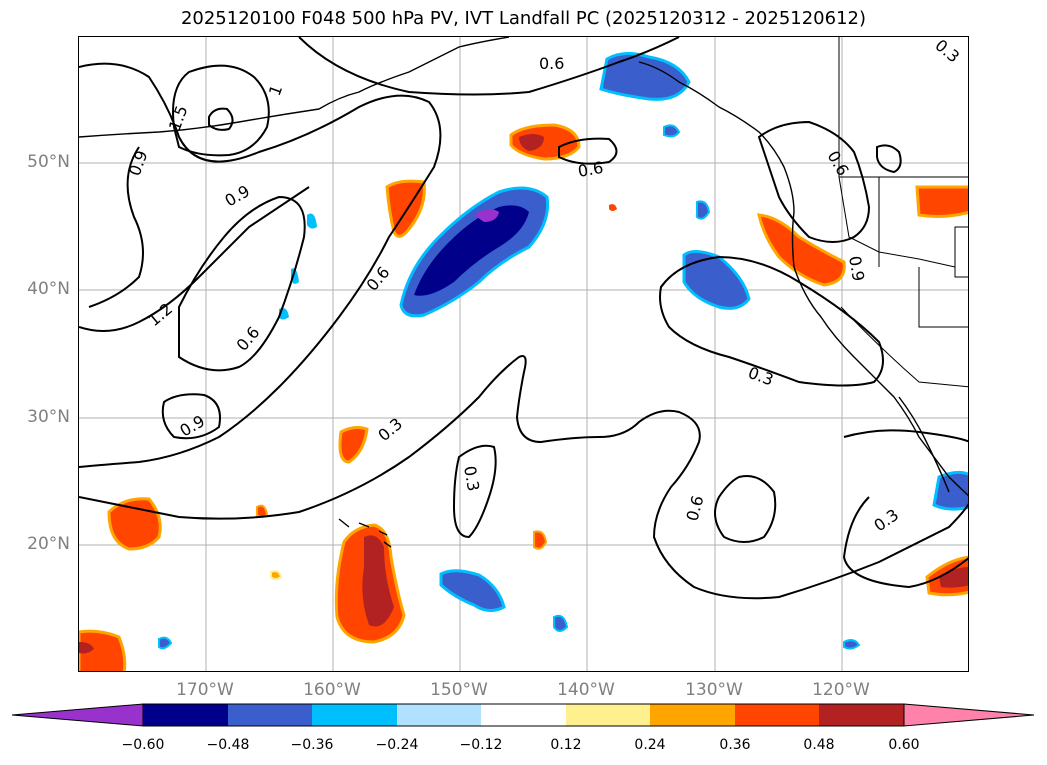 This screenshot has width=1047, height=765. What do you see at coordinates (378, 581) in the screenshot?
I see `pos-blob-hawaii-core` at bounding box center [378, 581].